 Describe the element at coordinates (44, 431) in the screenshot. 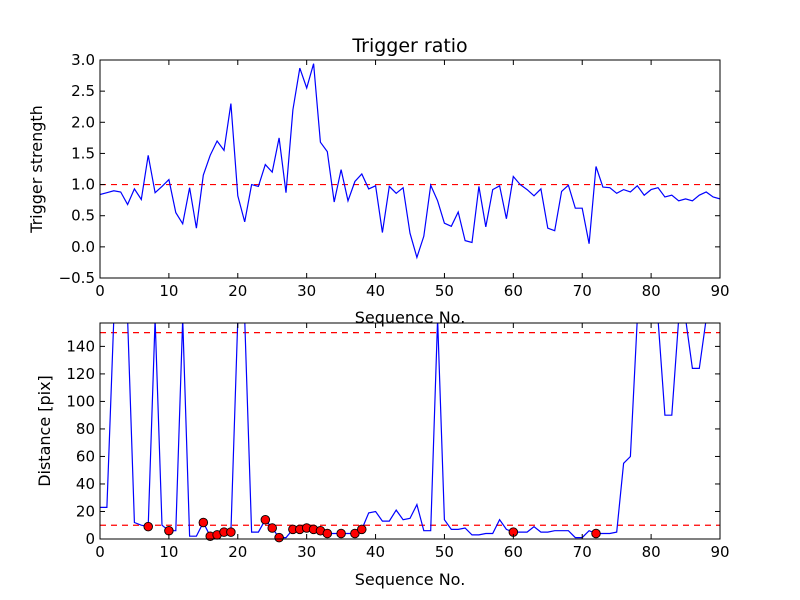

I see `y-axis-label: Distance [pix]` at that location.